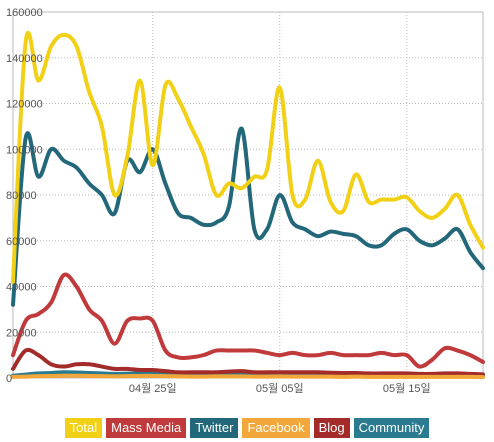 The width and height of the screenshot is (494, 442). I want to click on y-tick-label: 140000, so click(24, 59).